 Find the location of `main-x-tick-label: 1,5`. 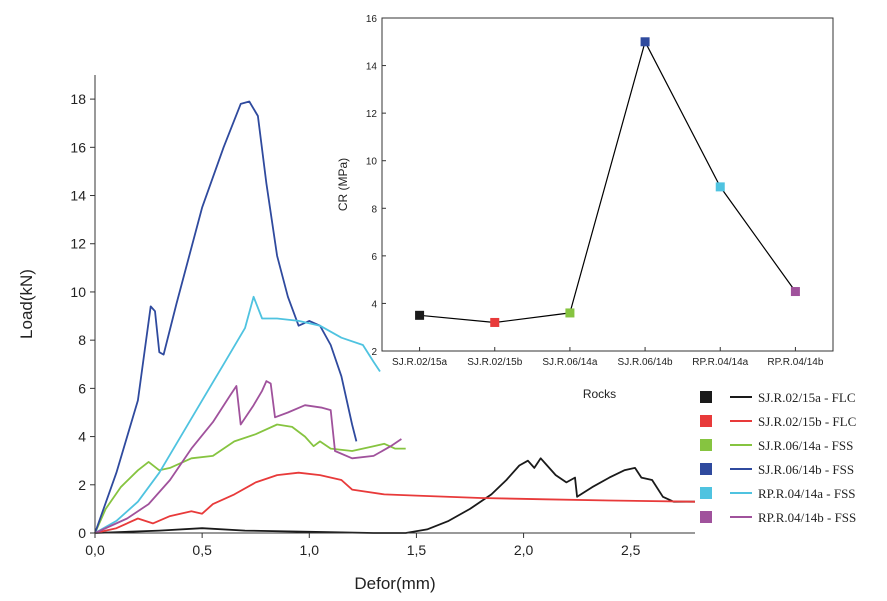

main-x-tick-label: 1,5 is located at coordinates (417, 550).